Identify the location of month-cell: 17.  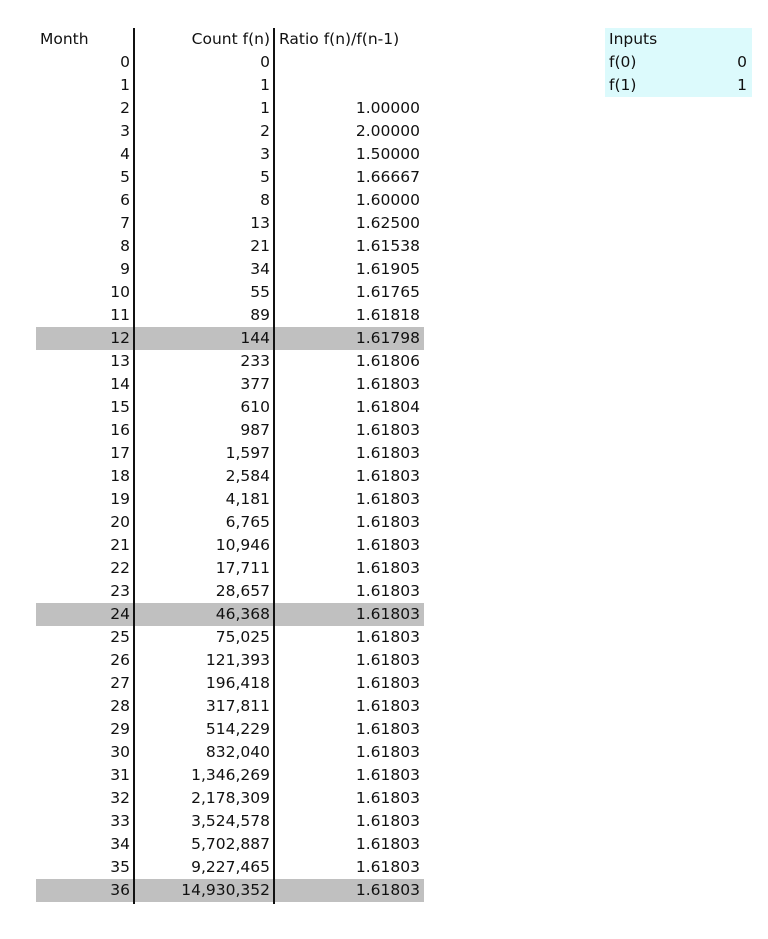
(120, 453).